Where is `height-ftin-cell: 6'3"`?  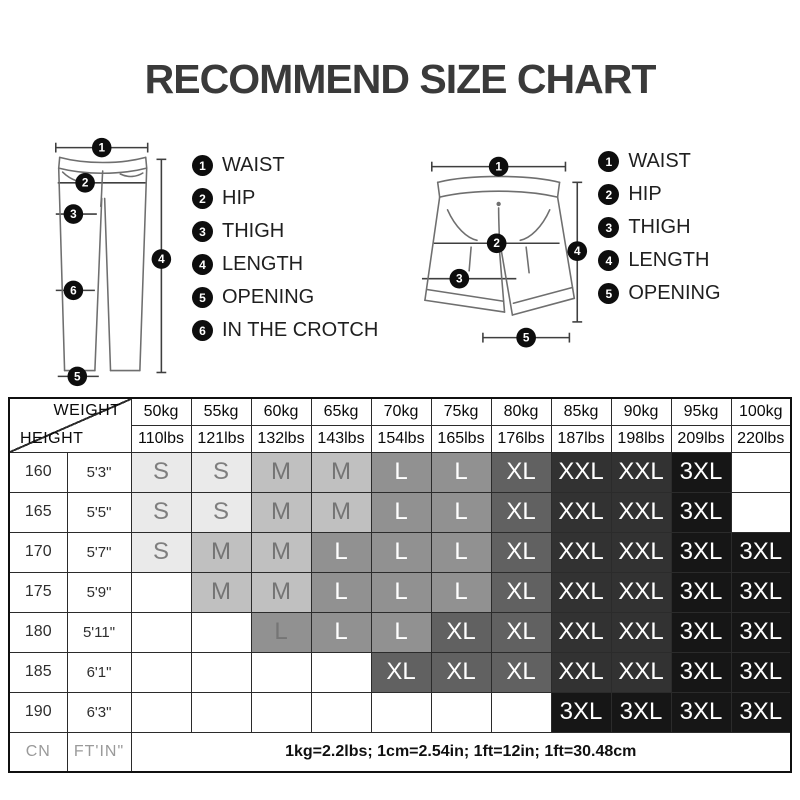
height-ftin-cell: 6'3" is located at coordinates (99, 712).